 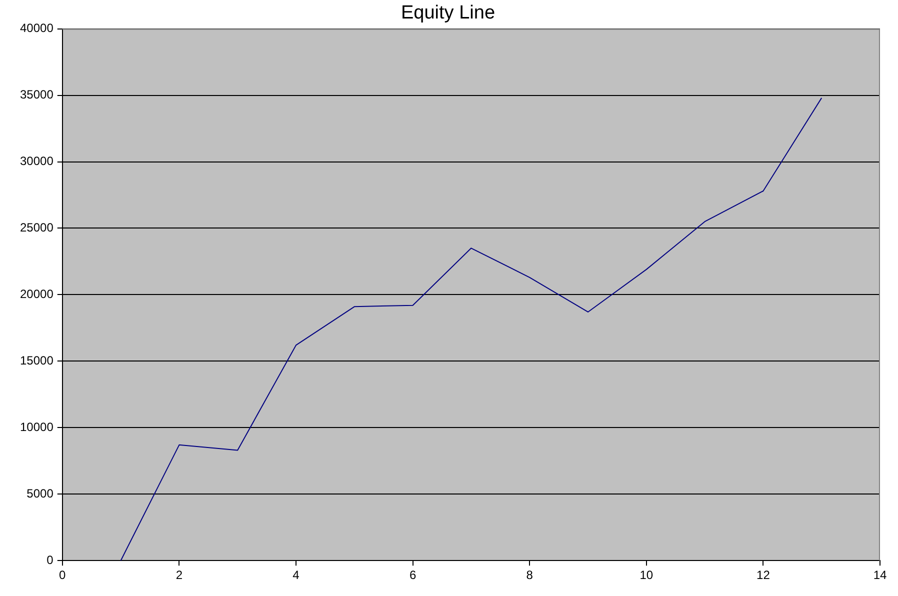 What do you see at coordinates (37, 294) in the screenshot?
I see `y-tick-label: 20000` at bounding box center [37, 294].